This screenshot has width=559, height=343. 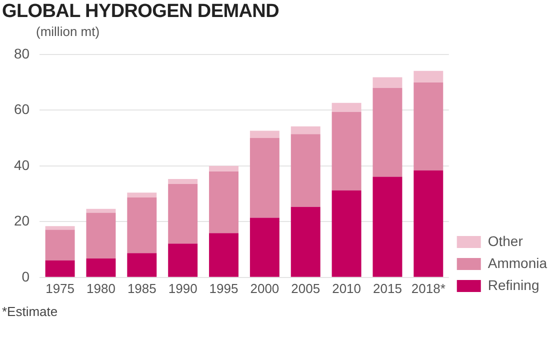 What do you see at coordinates (22, 109) in the screenshot?
I see `y-tick-label: 60` at bounding box center [22, 109].